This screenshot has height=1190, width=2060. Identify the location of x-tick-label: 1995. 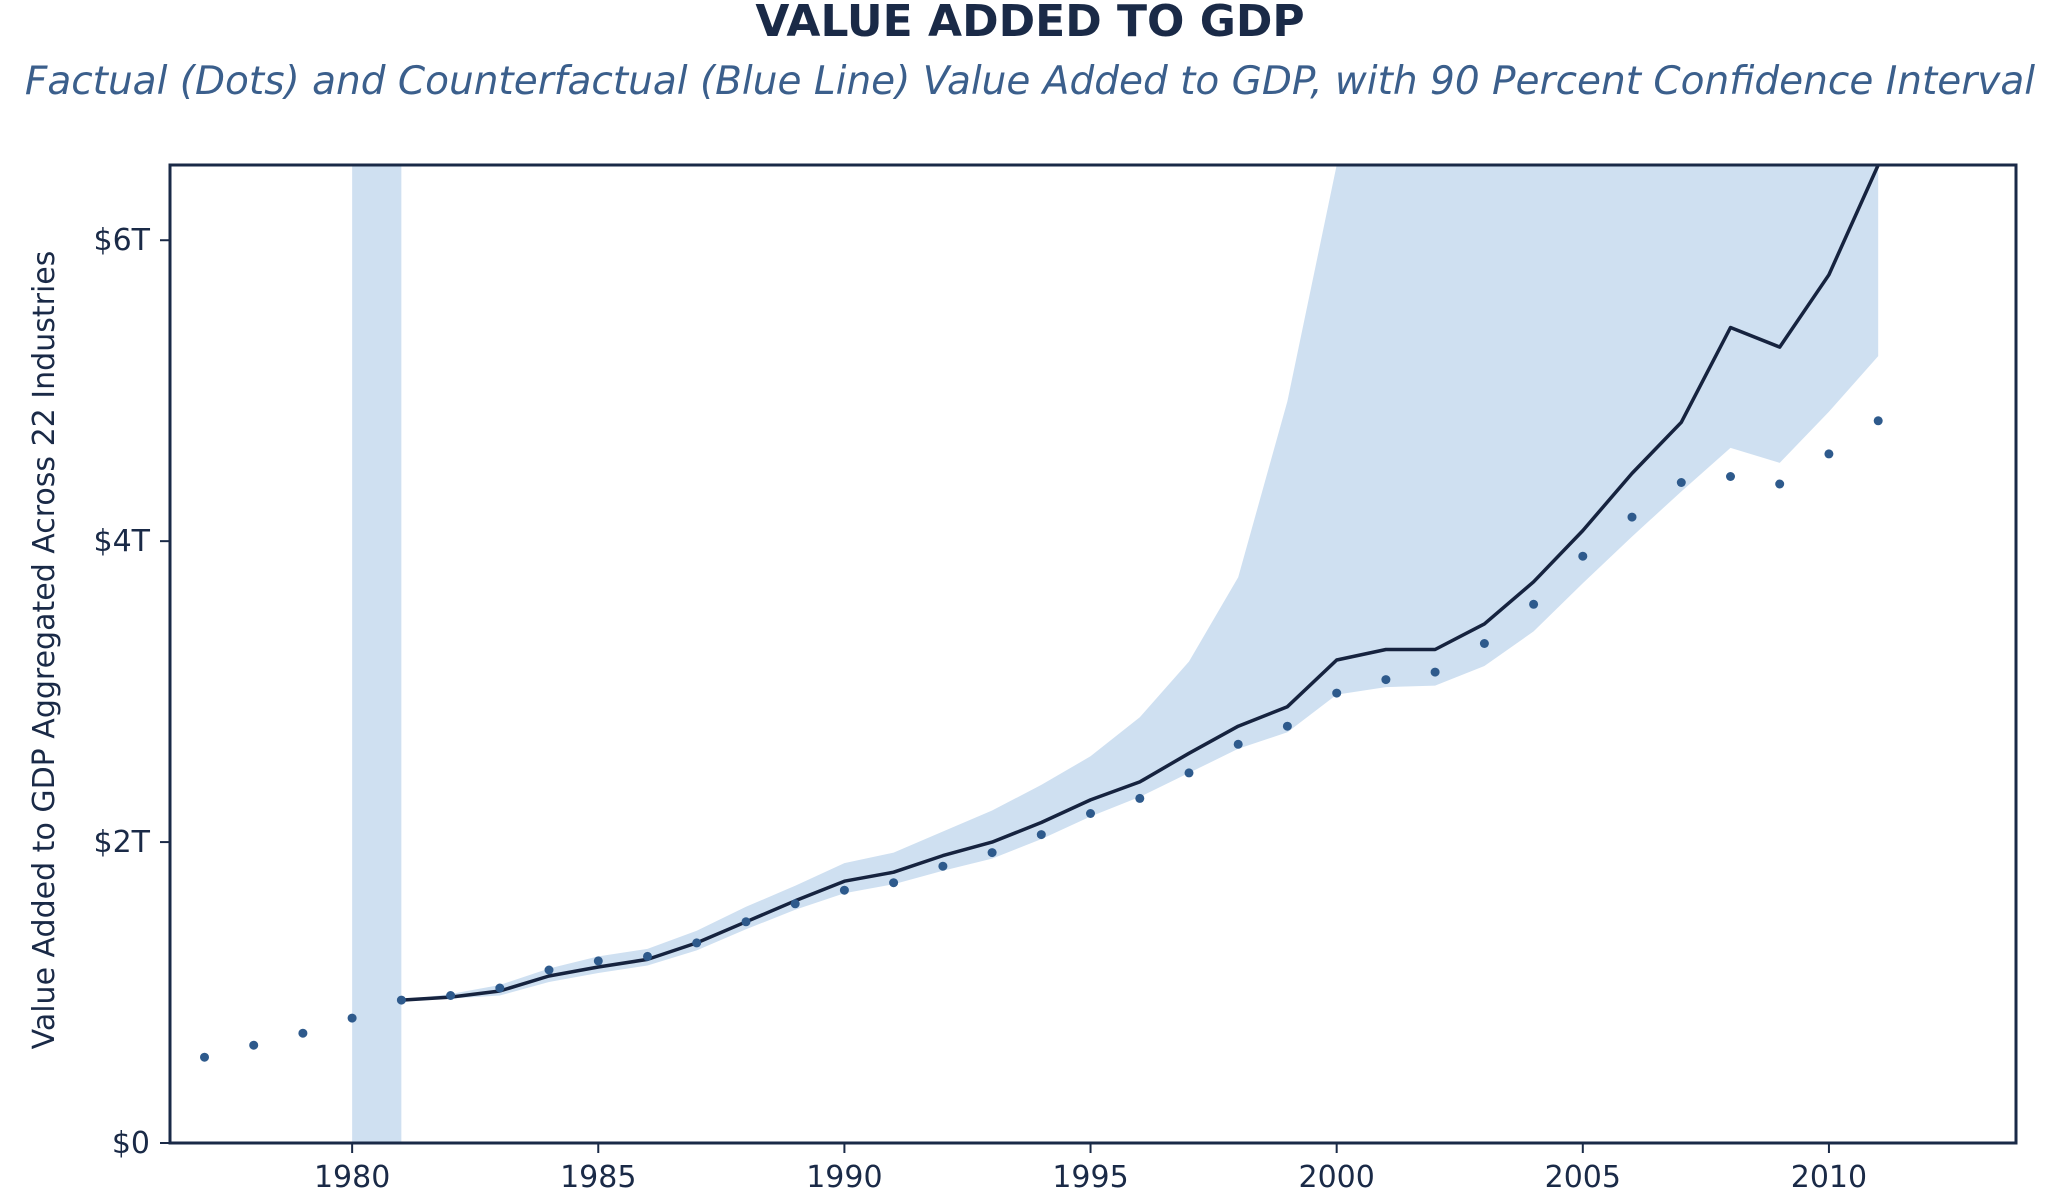
(1090, 1175).